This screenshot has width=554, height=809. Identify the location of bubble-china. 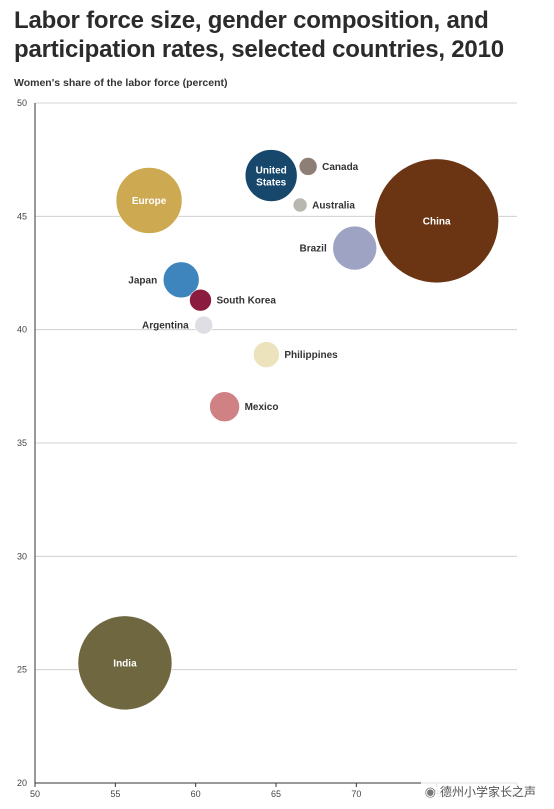
(436, 221).